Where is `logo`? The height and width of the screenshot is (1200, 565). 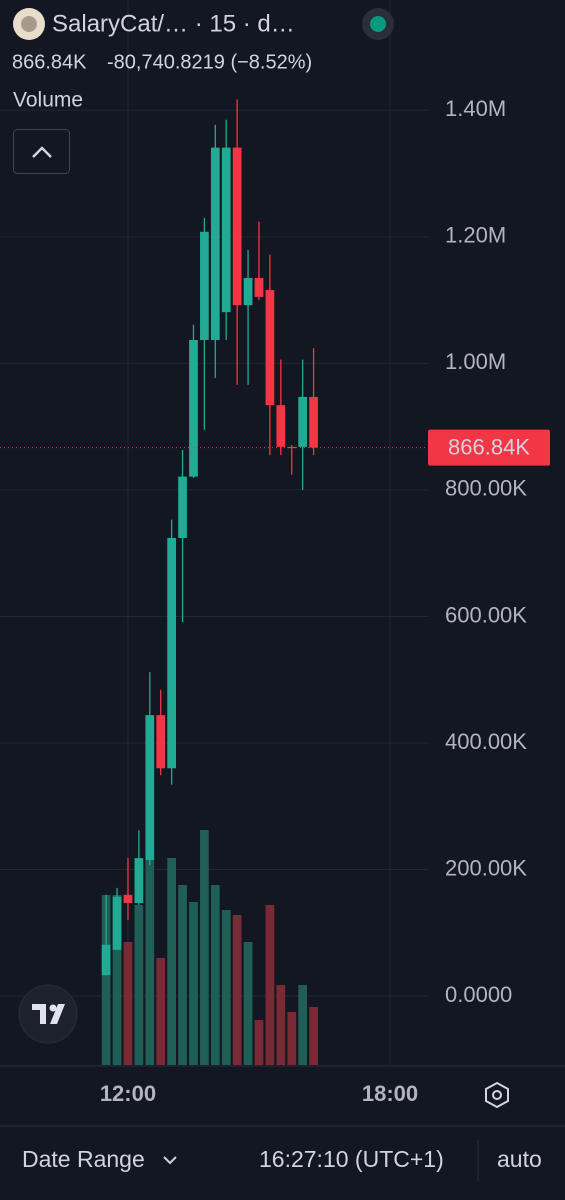 logo is located at coordinates (48, 1014).